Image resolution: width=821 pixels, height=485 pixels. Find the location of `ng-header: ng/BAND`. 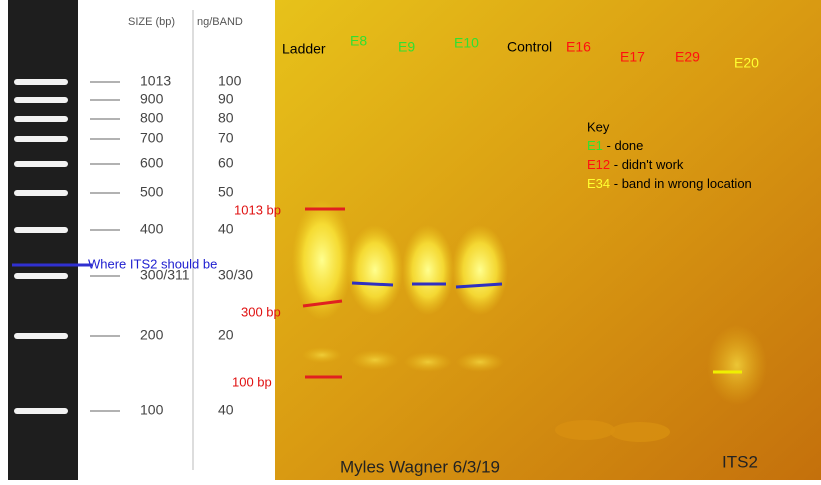

ng-header: ng/BAND is located at coordinates (220, 22).